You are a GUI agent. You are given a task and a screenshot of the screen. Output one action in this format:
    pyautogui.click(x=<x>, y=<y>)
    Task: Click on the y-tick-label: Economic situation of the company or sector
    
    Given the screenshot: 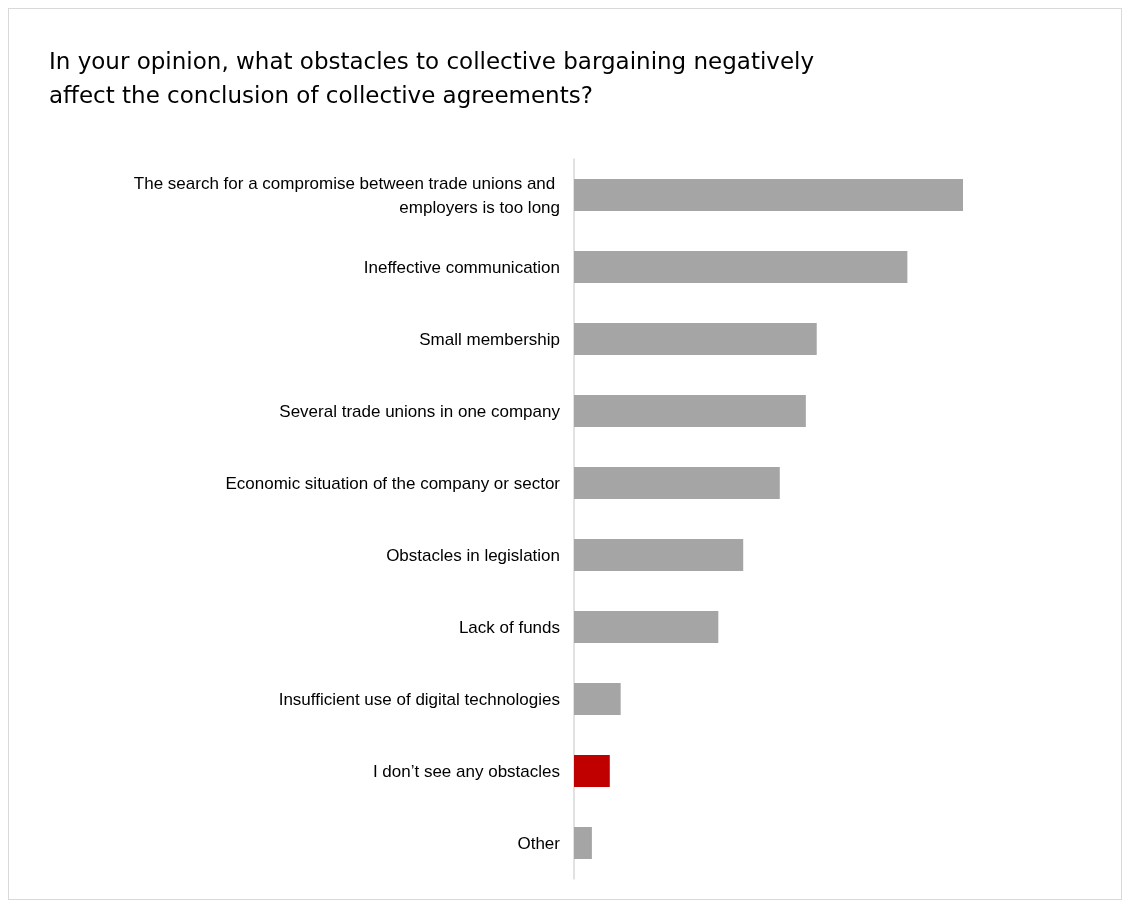 What is the action you would take?
    pyautogui.click(x=393, y=483)
    